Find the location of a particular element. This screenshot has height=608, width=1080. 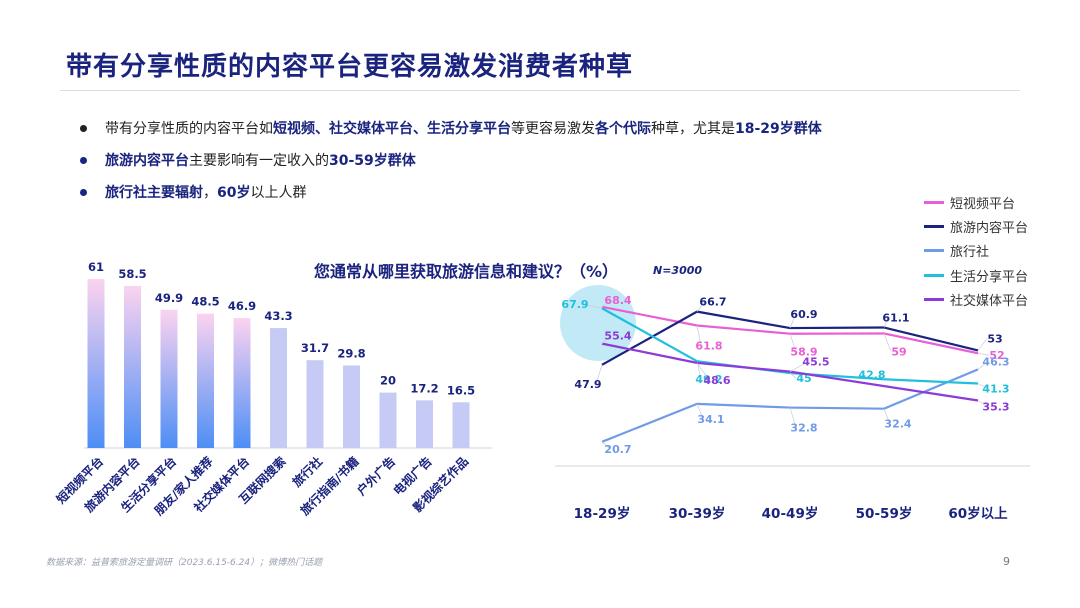

line-category-label: 50-59岁 is located at coordinates (884, 513).